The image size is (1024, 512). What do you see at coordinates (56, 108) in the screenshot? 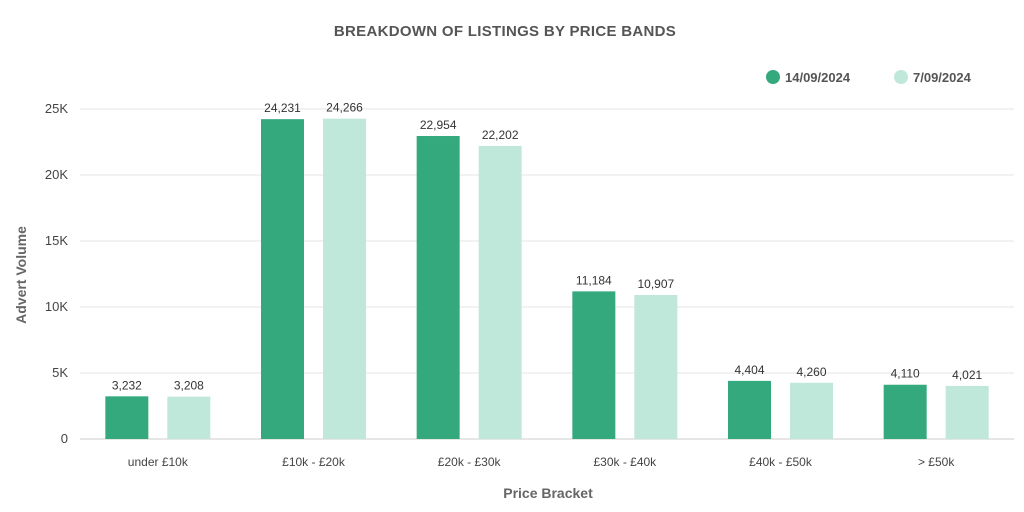
I see `y-tick-label: 25K` at bounding box center [56, 108].